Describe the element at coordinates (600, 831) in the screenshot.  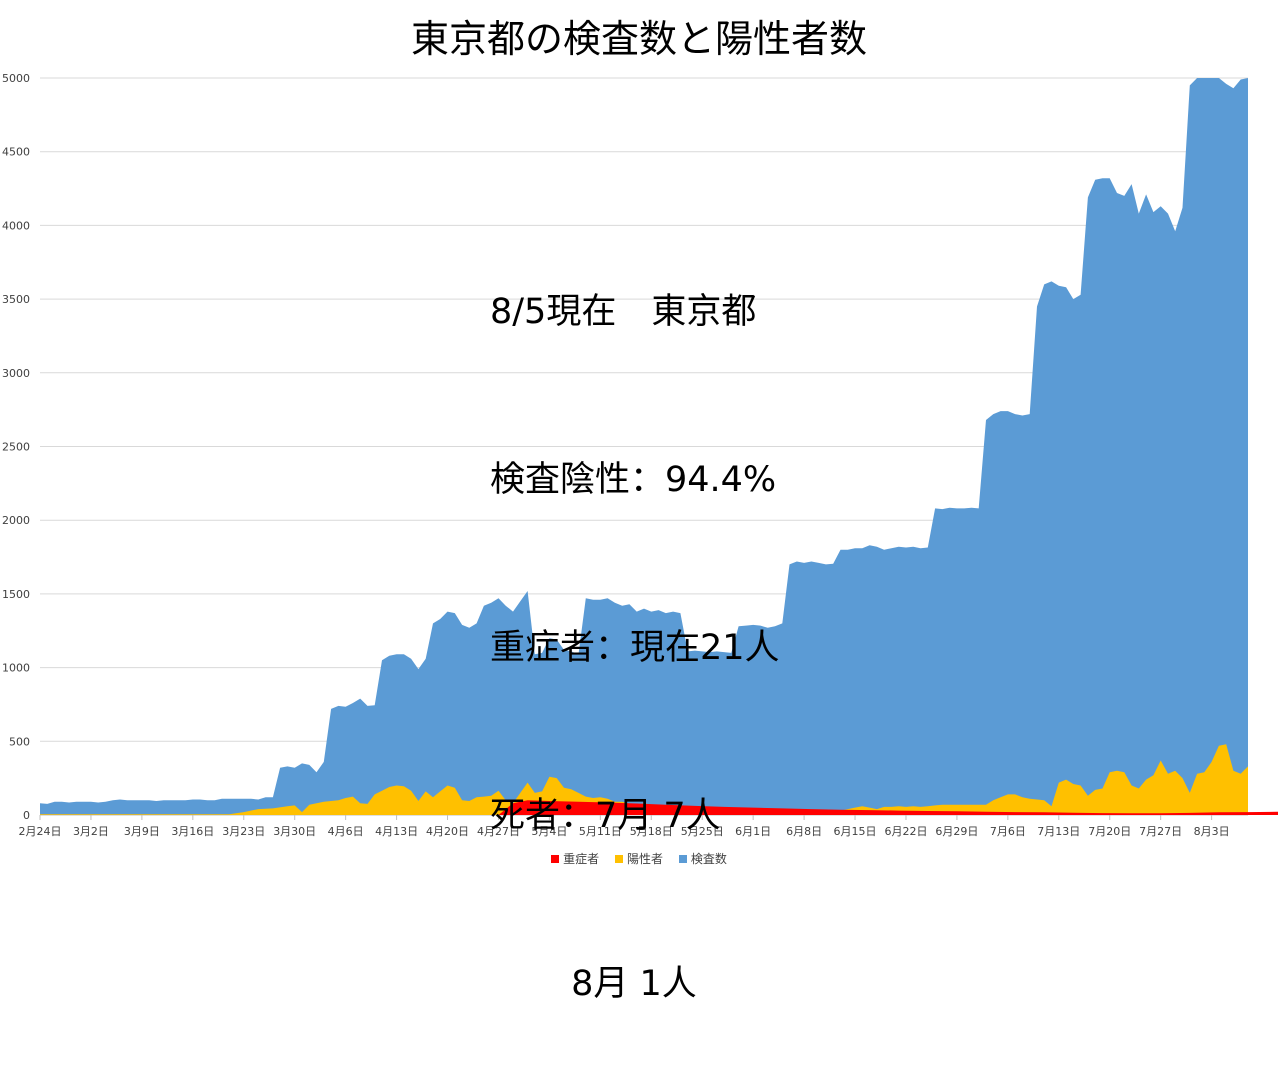
I see `x-tick-label: 5月11日` at that location.